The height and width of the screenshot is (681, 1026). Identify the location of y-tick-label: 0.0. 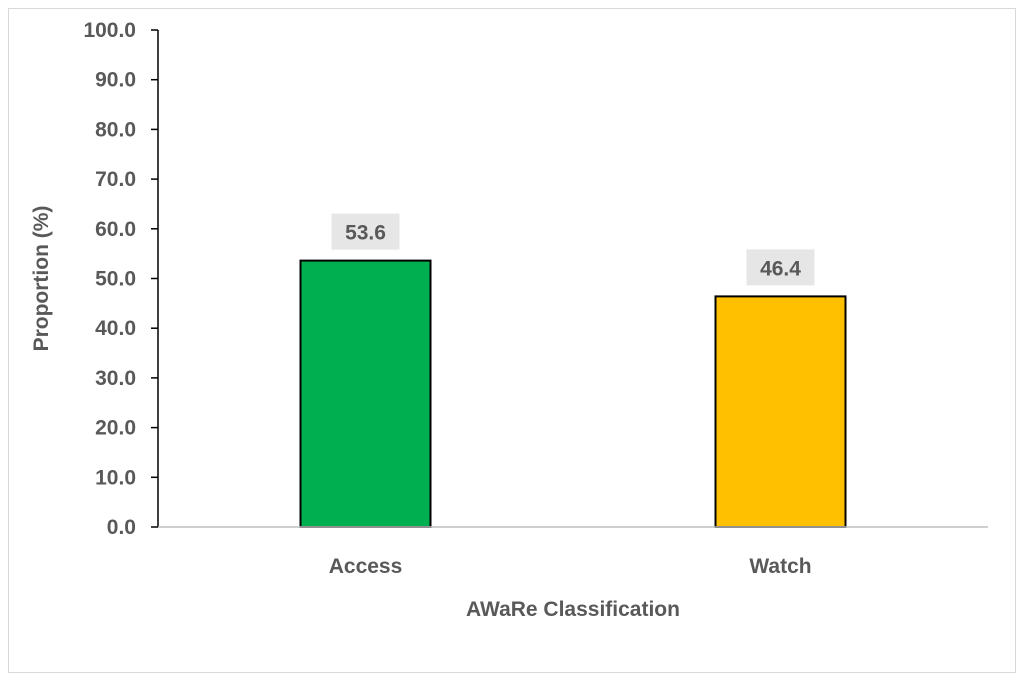
(121, 527).